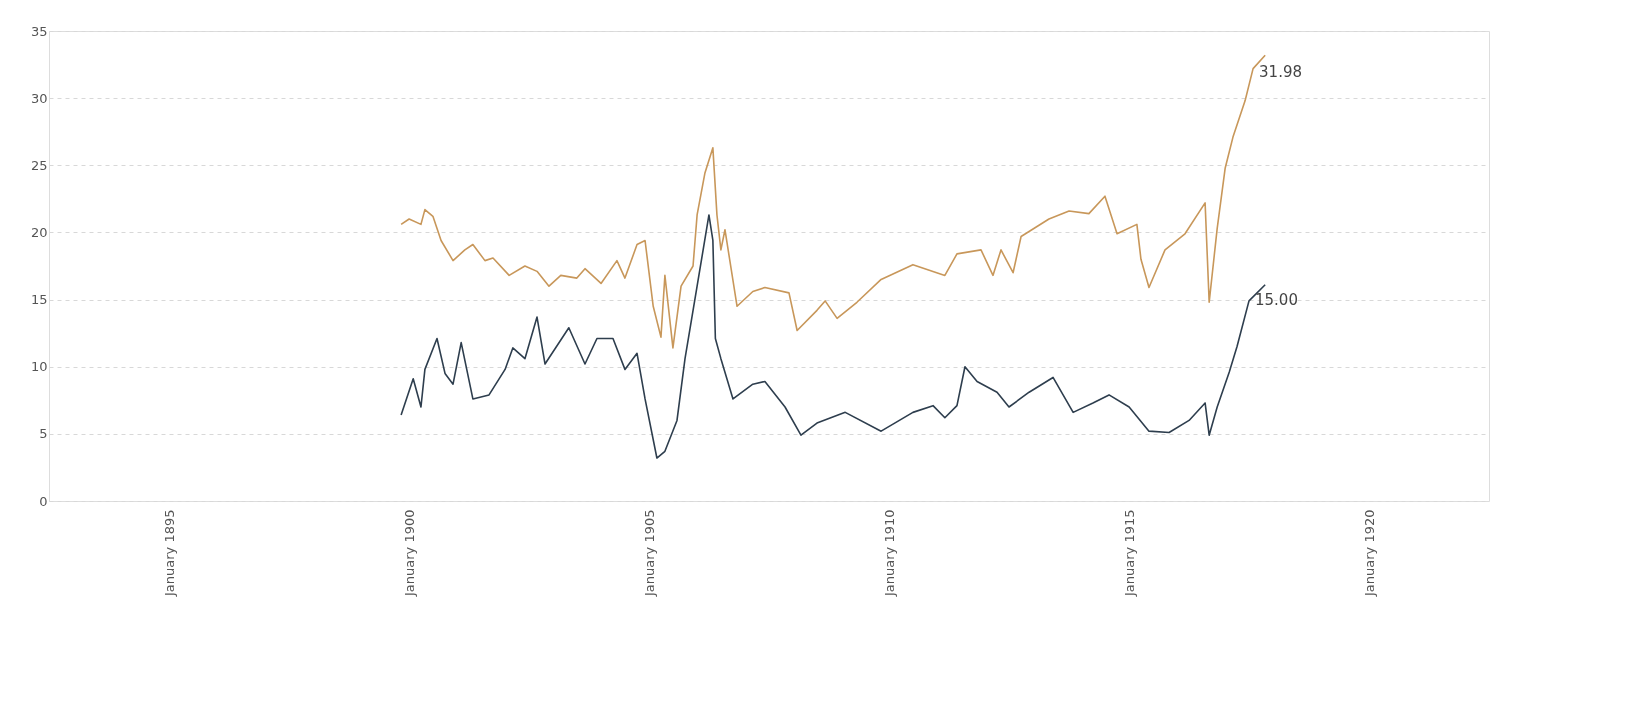 The width and height of the screenshot is (1642, 724). I want to click on y-tick-label: 5, so click(43, 434).